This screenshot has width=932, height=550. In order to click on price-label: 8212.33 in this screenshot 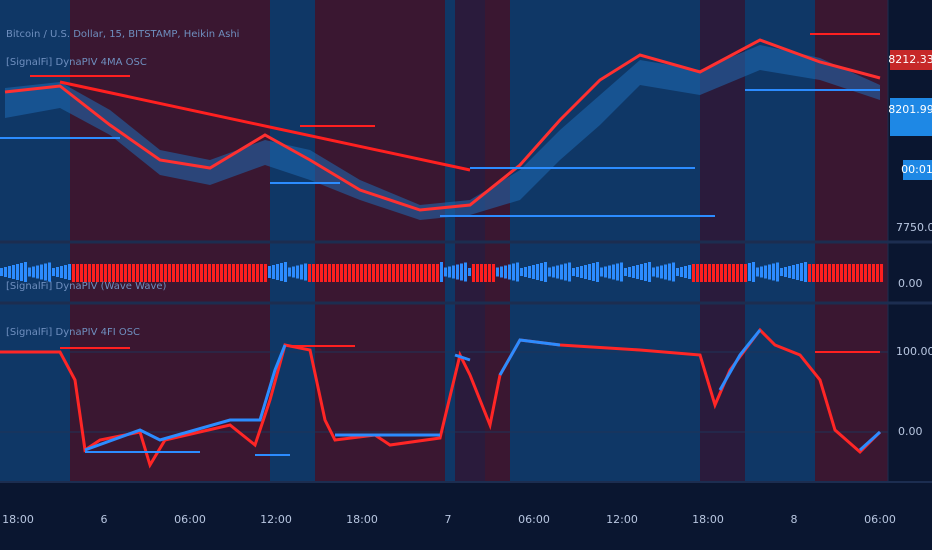, I will do `click(910, 59)`.